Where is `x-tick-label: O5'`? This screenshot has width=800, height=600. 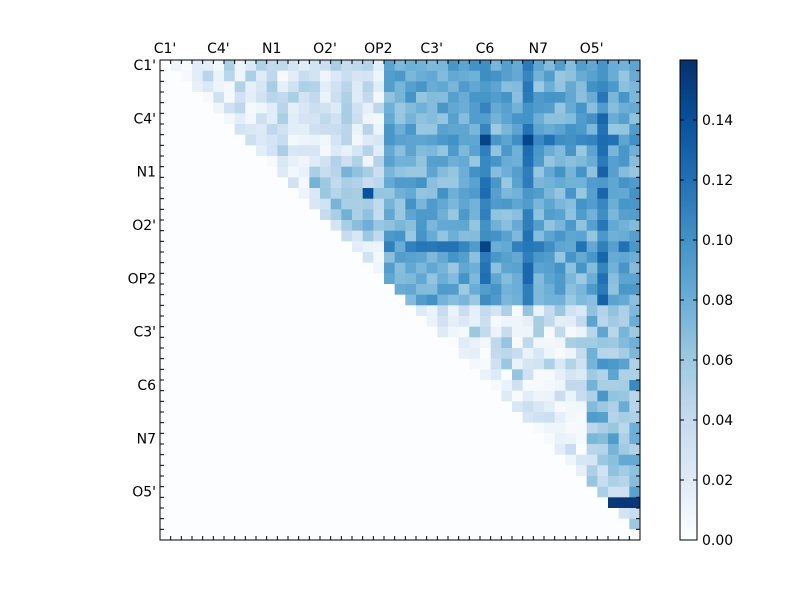 x-tick-label: O5' is located at coordinates (592, 49).